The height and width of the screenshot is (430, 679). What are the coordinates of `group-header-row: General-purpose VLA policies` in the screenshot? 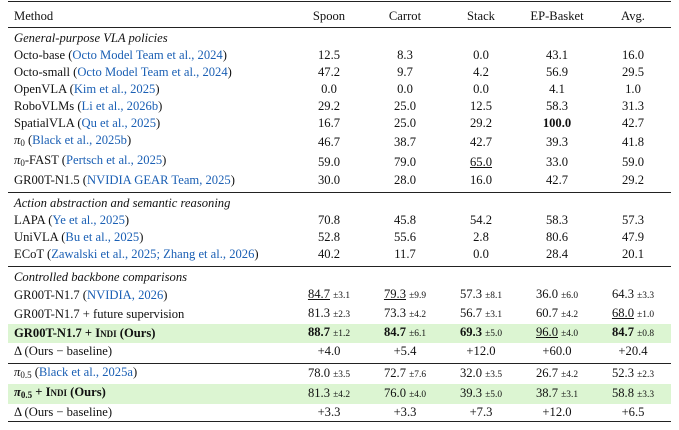 It's located at (339, 37).